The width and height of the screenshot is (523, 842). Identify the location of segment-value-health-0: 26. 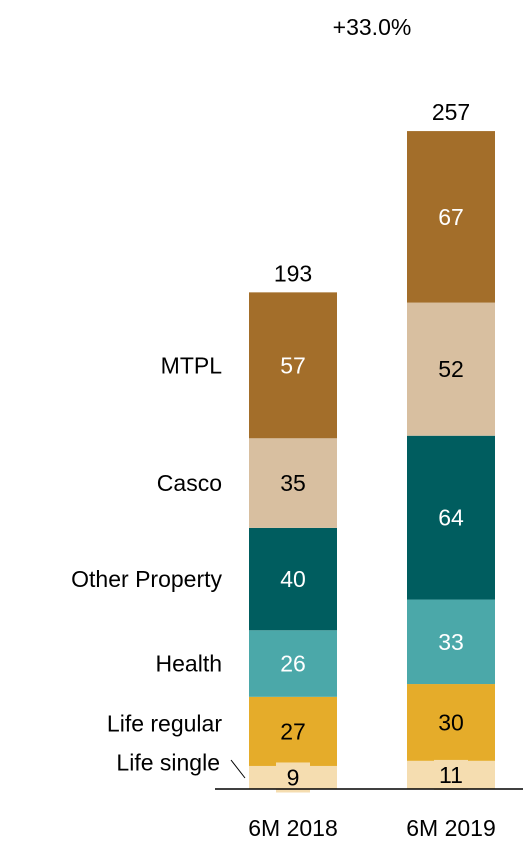
(293, 664).